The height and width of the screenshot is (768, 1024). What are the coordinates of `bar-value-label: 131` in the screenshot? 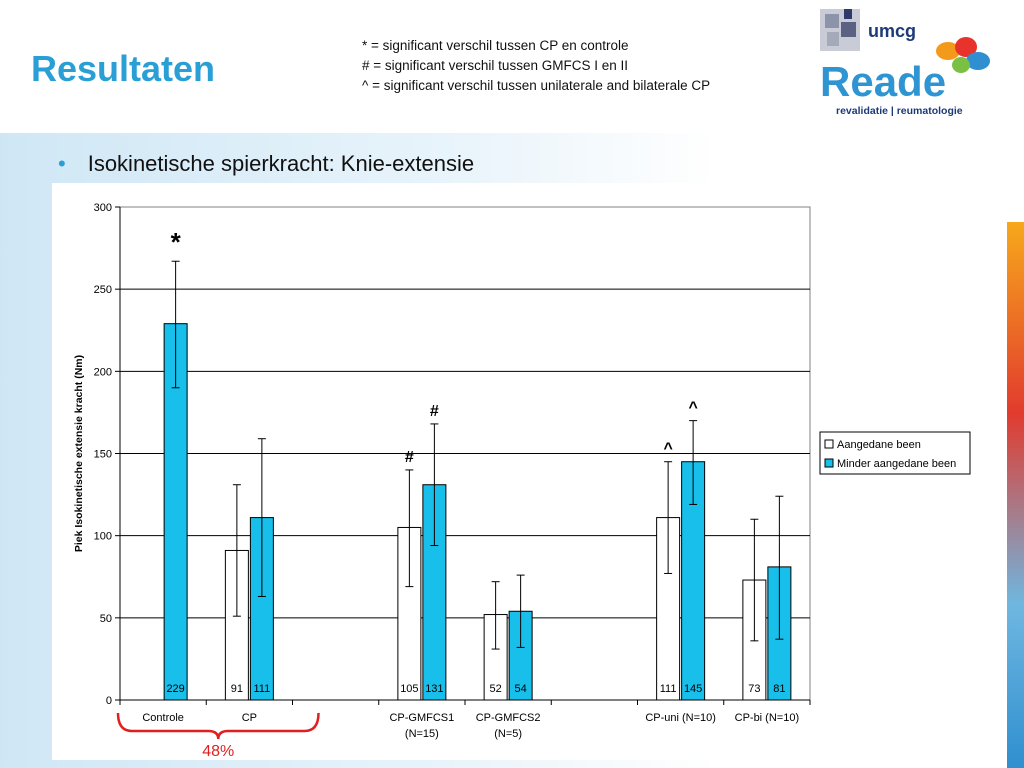 It's located at (434, 689).